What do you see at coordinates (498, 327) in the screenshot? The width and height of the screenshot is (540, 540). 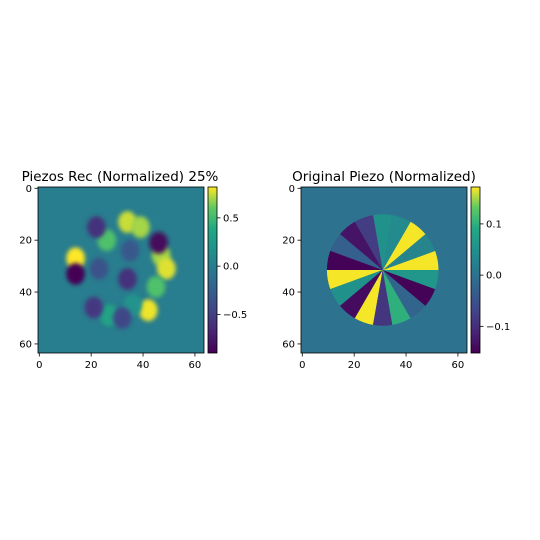 I see `colorbar-tick-label: −0.1` at bounding box center [498, 327].